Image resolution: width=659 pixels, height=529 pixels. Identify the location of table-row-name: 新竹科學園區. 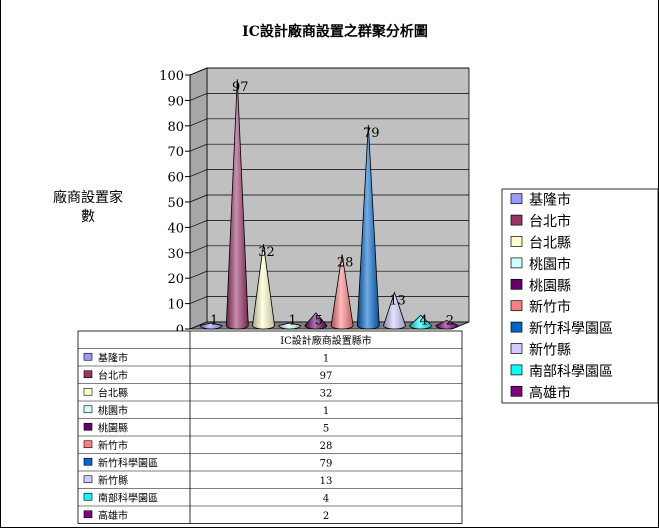
(128, 462).